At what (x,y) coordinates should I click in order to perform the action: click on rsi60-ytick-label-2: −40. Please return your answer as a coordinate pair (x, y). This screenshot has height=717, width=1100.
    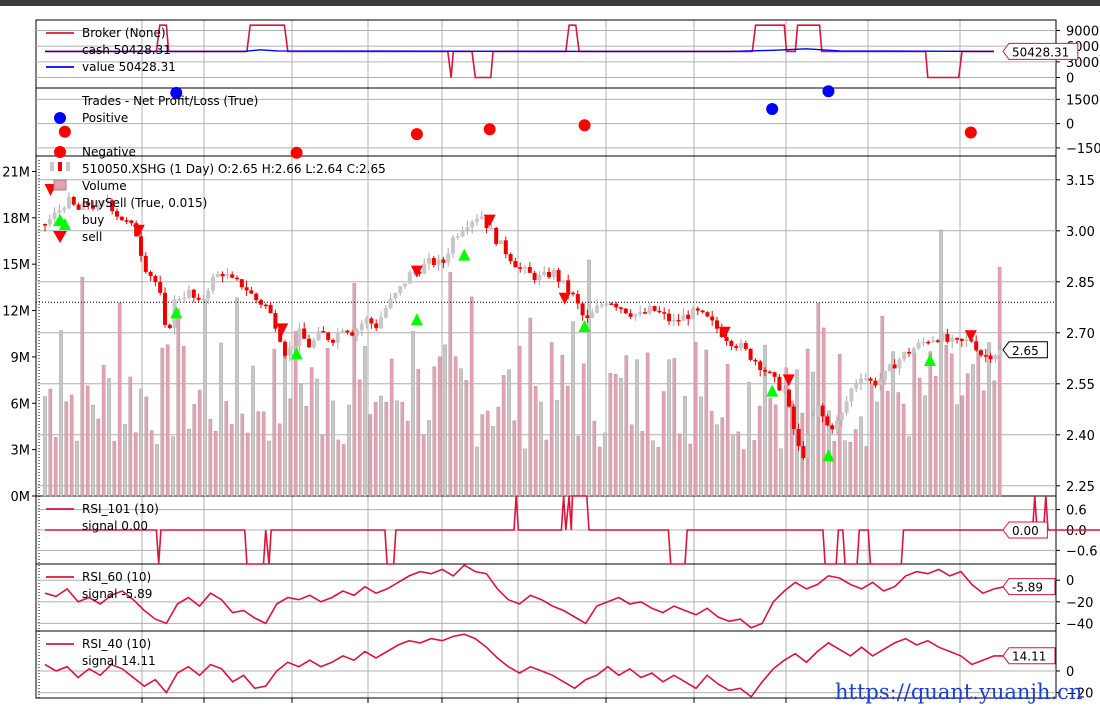
    Looking at the image, I should click on (1079, 624).